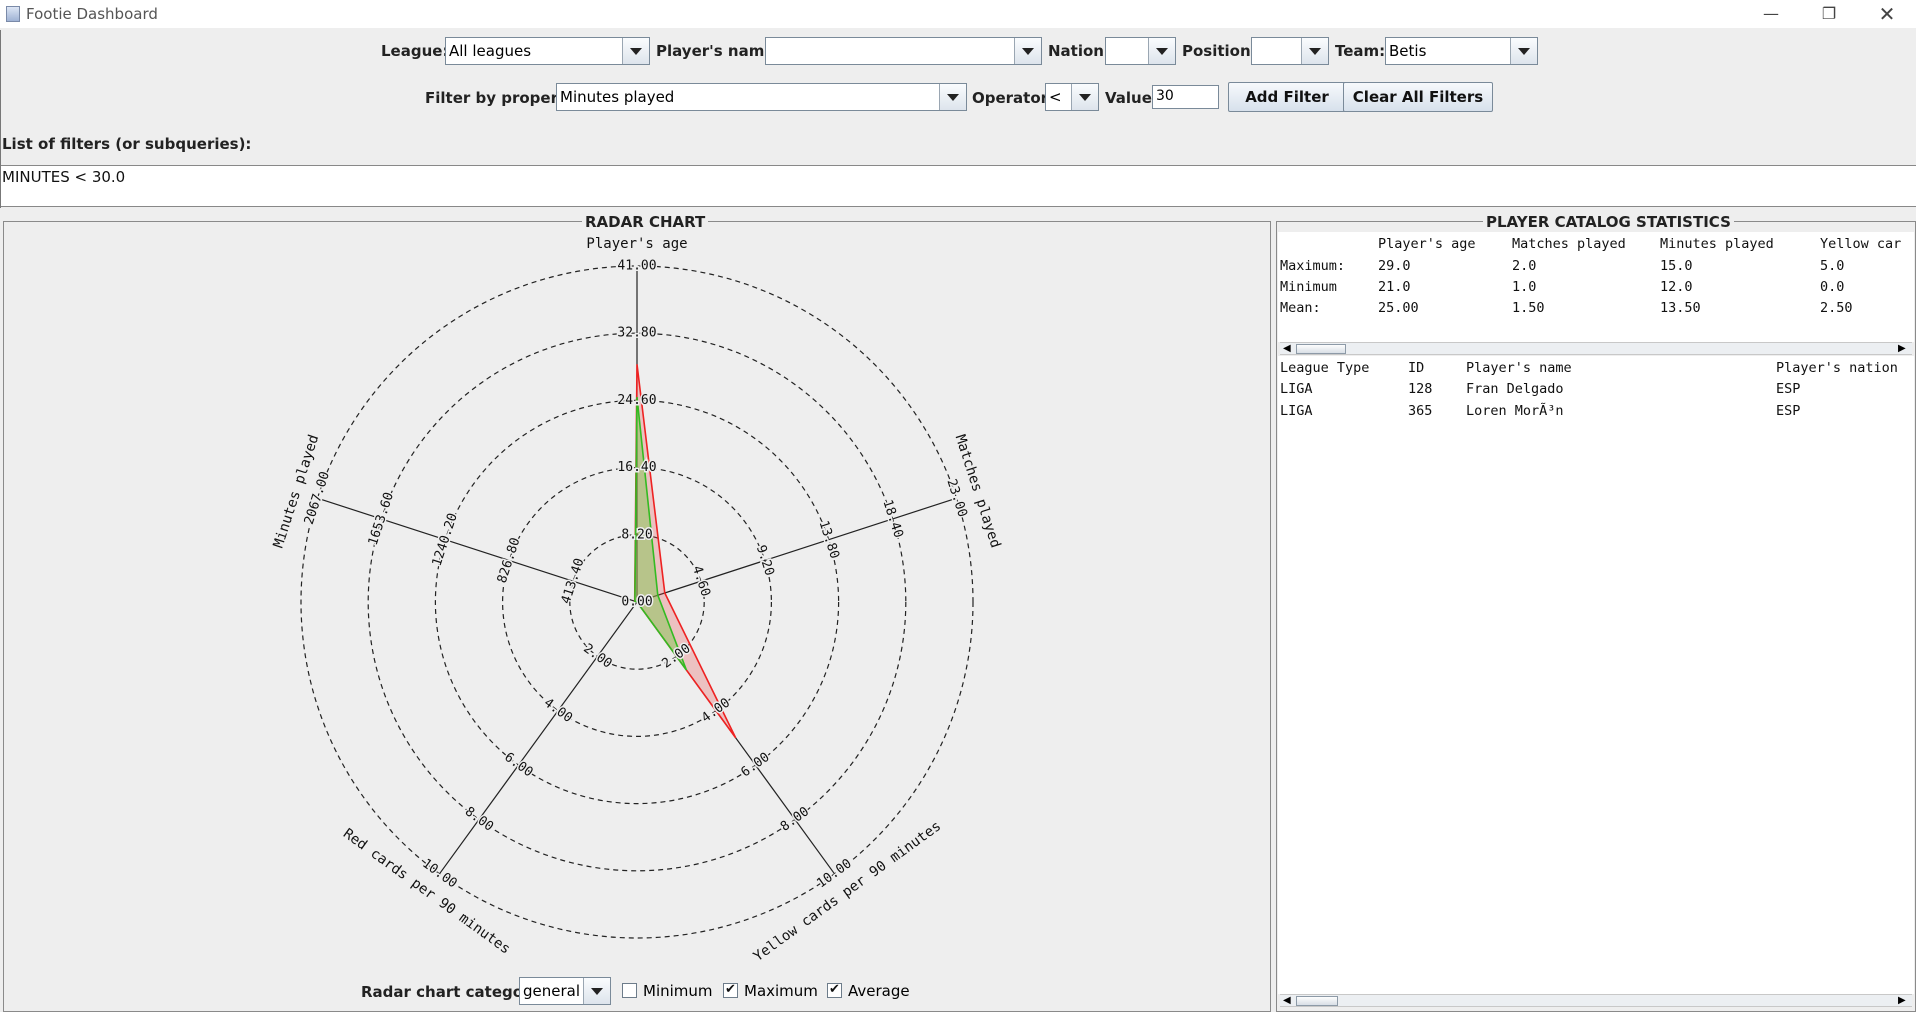 The image size is (1916, 1012). I want to click on team-label: Team:, so click(1360, 51).